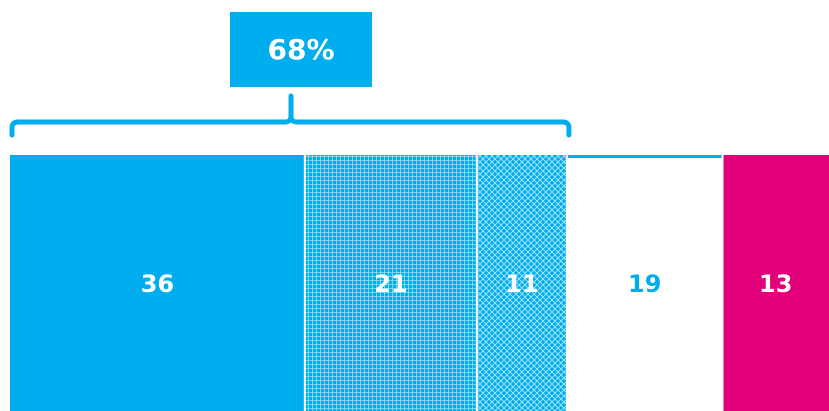 The width and height of the screenshot is (829, 411). I want to click on segment-label: 21, so click(390, 284).